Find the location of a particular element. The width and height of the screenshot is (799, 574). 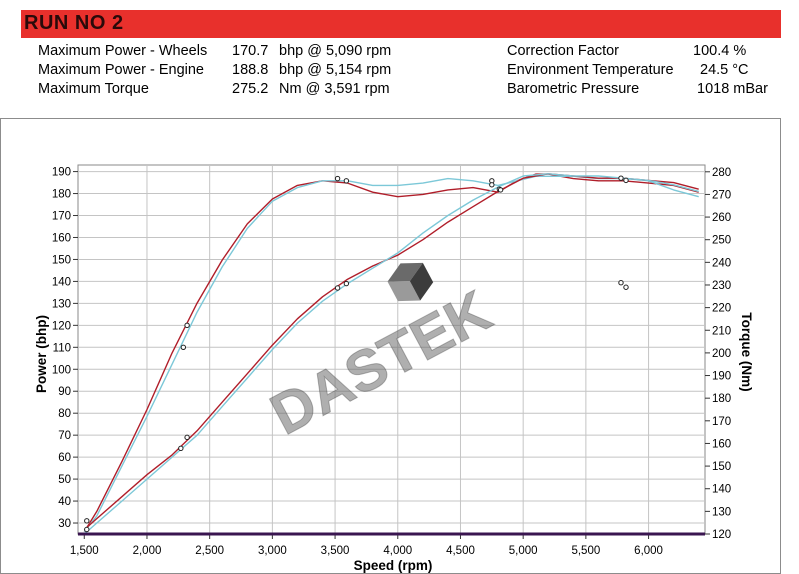

condition-value-correction: 100.4 % is located at coordinates (720, 51).